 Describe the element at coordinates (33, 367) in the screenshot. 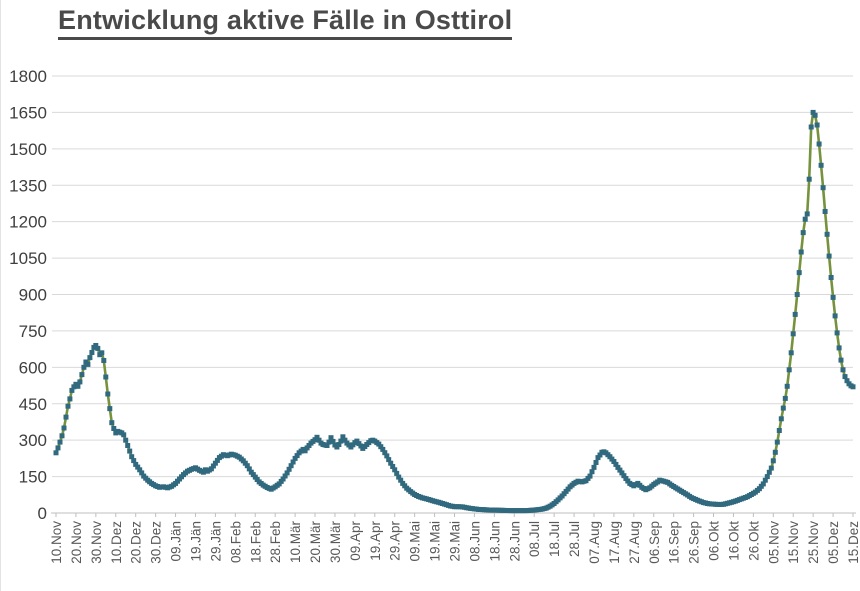

I see `y-axis-tick-label: 600` at that location.